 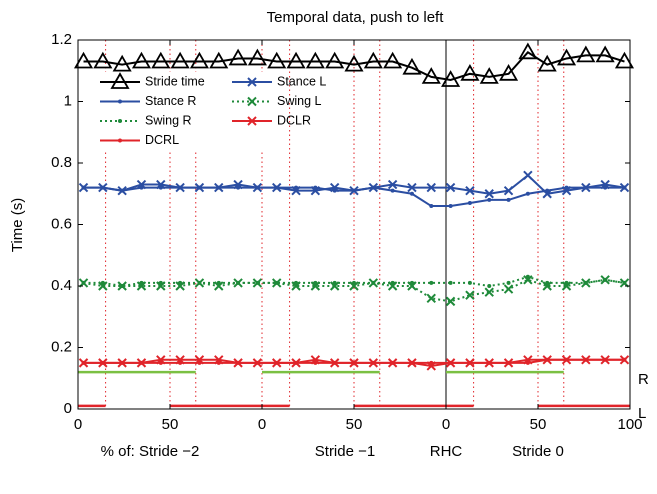 I want to click on x-axis-label: Stride 0, so click(x=538, y=451).